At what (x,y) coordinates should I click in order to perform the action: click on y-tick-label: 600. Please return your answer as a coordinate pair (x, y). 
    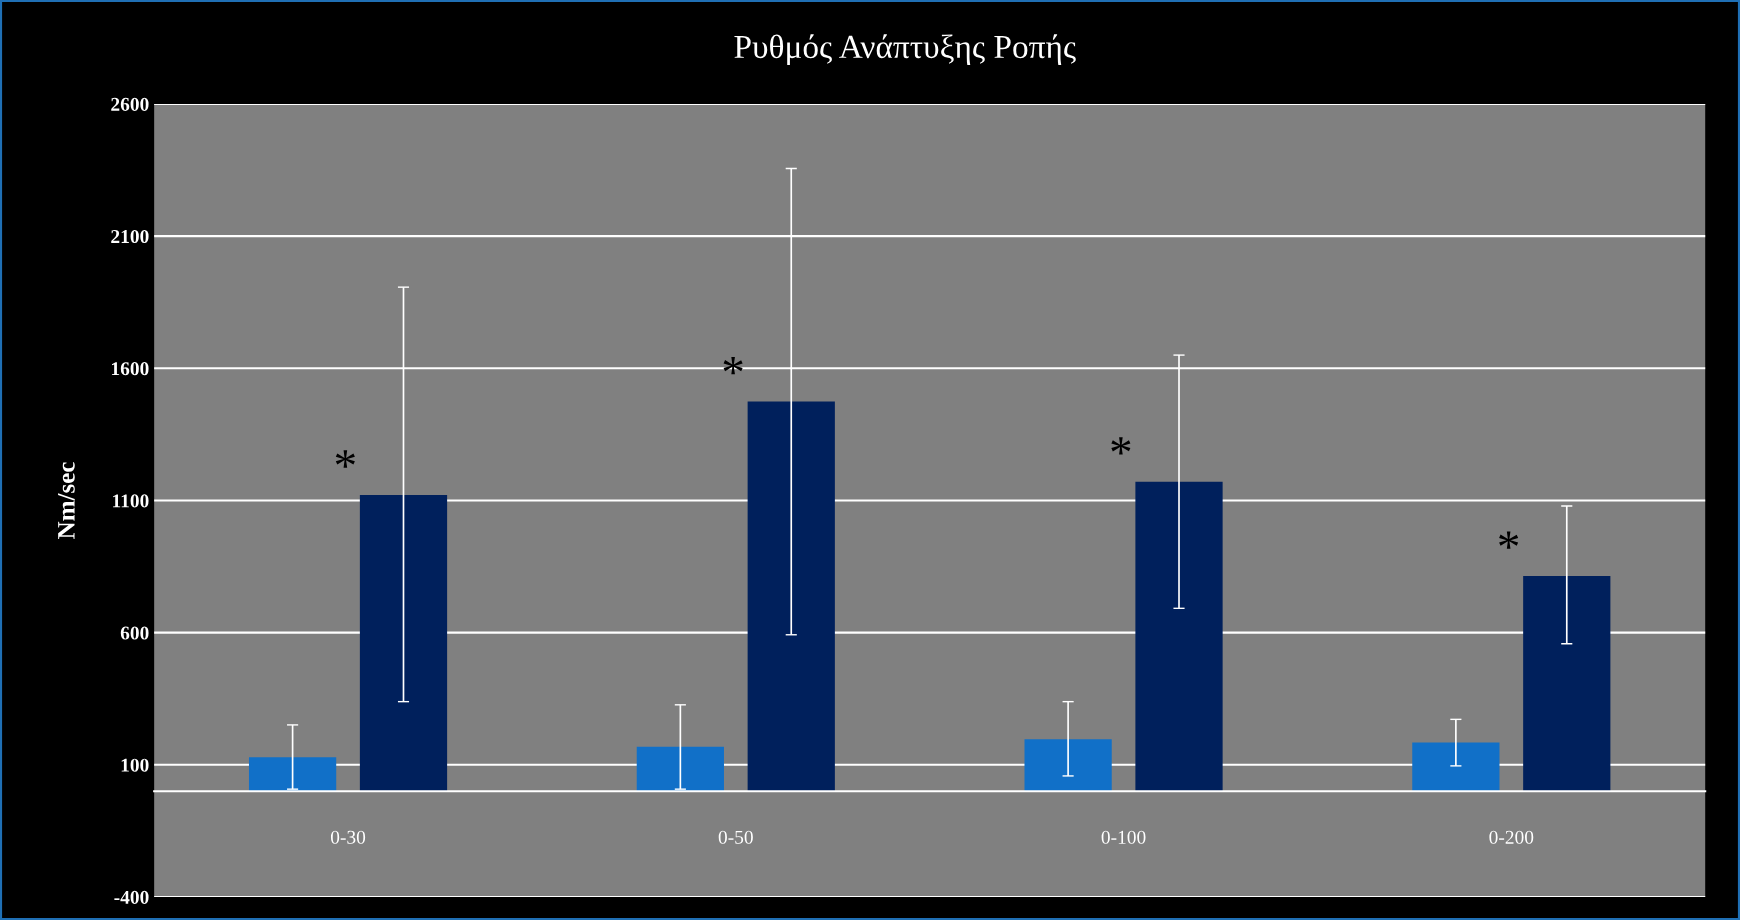
    Looking at the image, I should click on (134, 633).